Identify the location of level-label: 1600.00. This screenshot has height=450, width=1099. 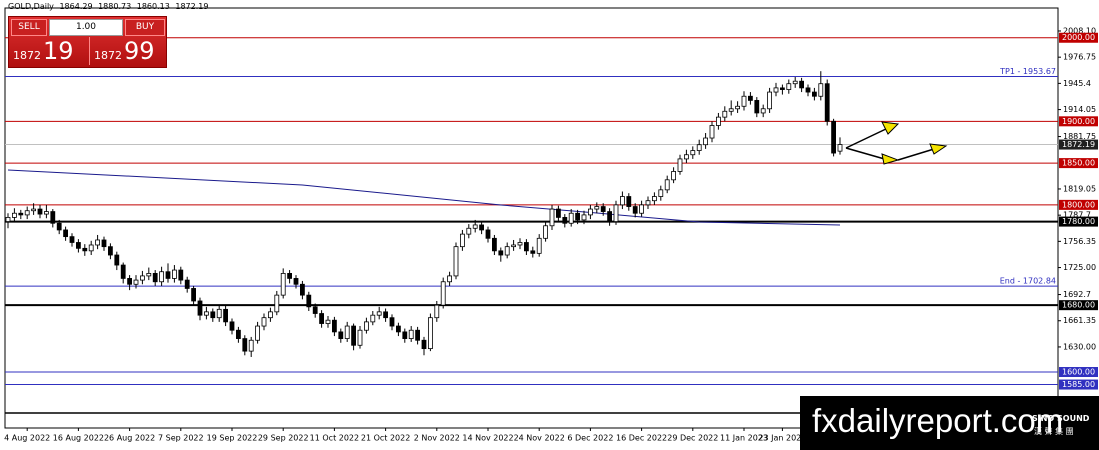
(1078, 372).